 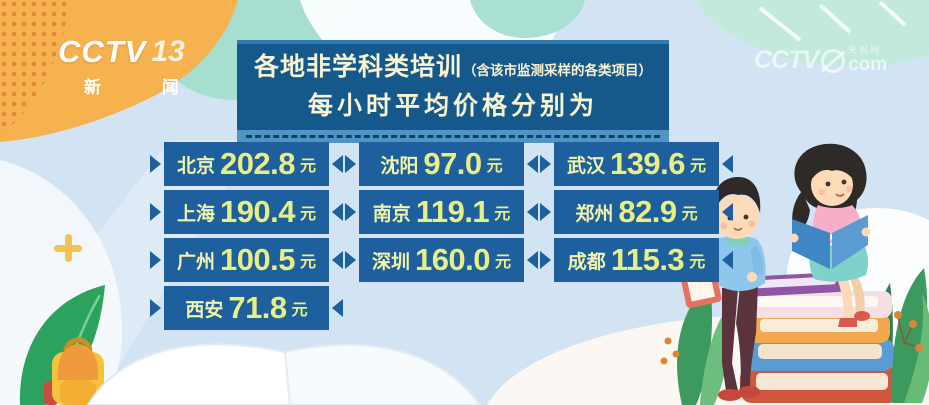 I want to click on plus-decoration-icon, so click(x=68, y=248).